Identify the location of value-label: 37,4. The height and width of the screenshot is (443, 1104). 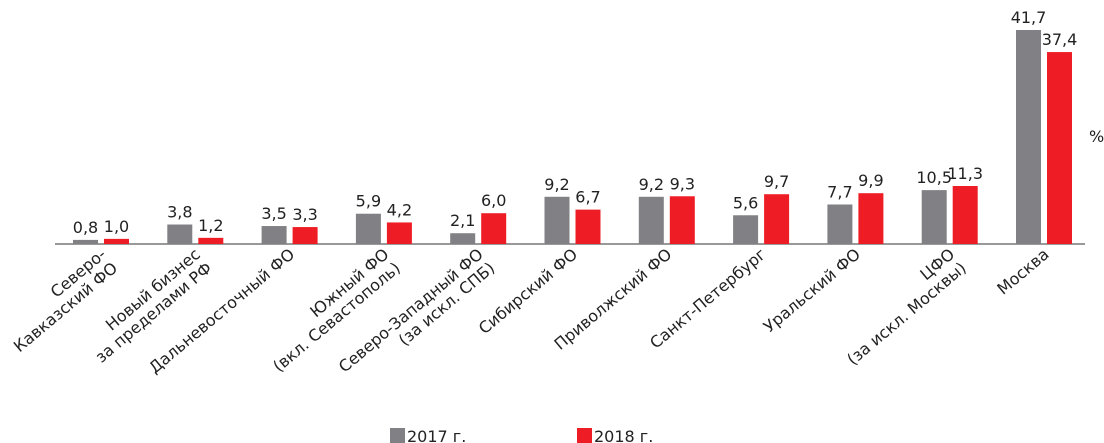
(1060, 39).